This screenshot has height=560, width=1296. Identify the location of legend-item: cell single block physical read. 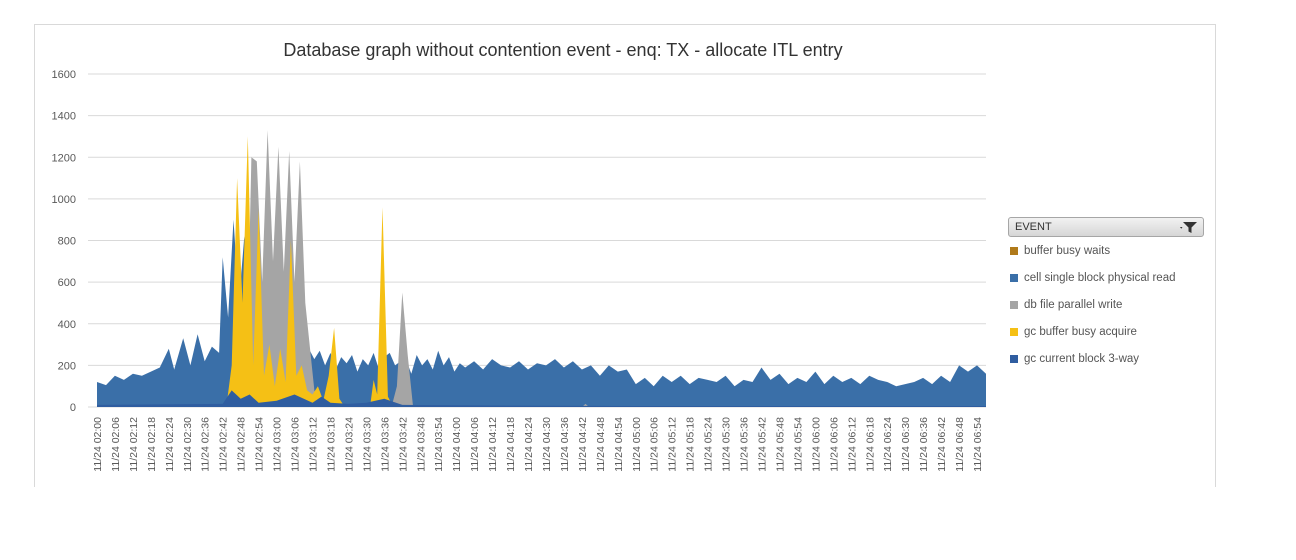
(1106, 277).